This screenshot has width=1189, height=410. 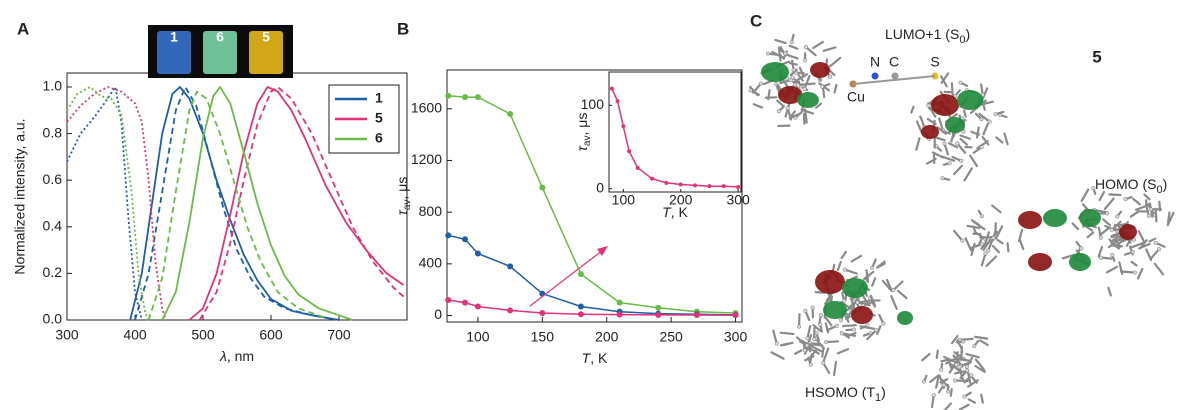 What do you see at coordinates (236, 356) in the screenshot?
I see `axis-label: λ, nm` at bounding box center [236, 356].